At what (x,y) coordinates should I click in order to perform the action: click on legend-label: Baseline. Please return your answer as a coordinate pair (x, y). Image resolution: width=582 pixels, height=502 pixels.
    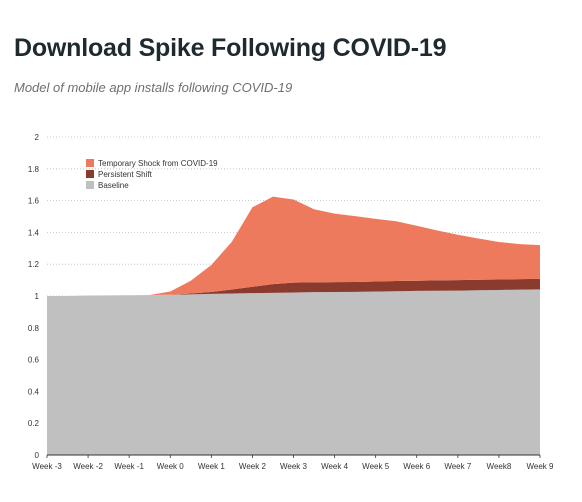
    Looking at the image, I should click on (113, 185).